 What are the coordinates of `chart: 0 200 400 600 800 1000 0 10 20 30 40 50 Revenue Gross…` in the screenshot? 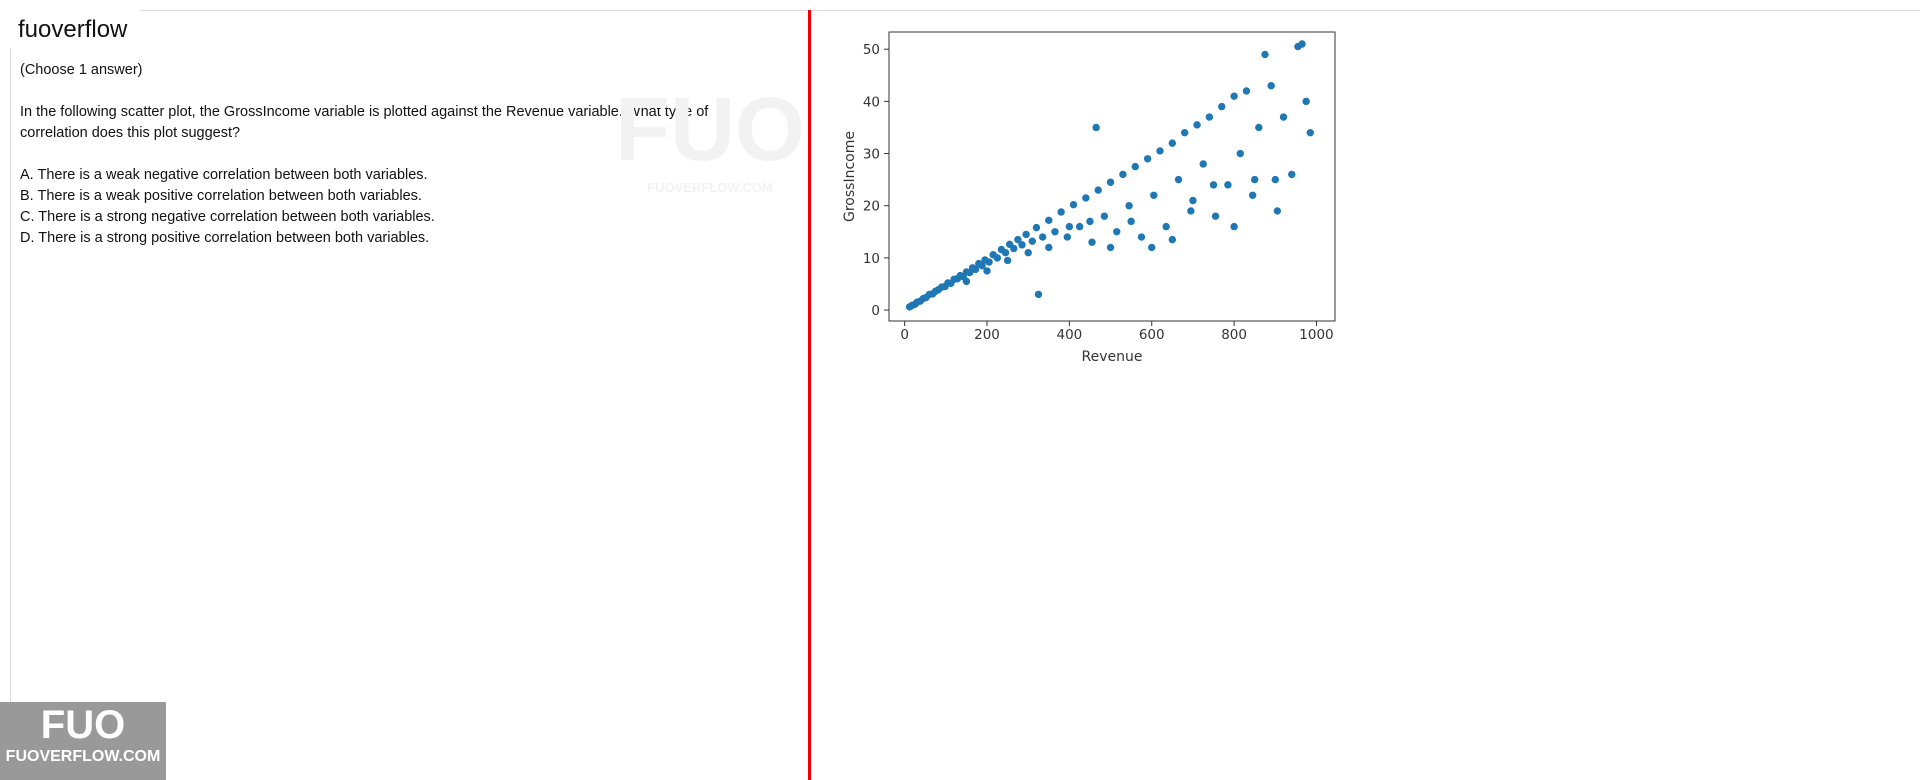 It's located at (1089, 198).